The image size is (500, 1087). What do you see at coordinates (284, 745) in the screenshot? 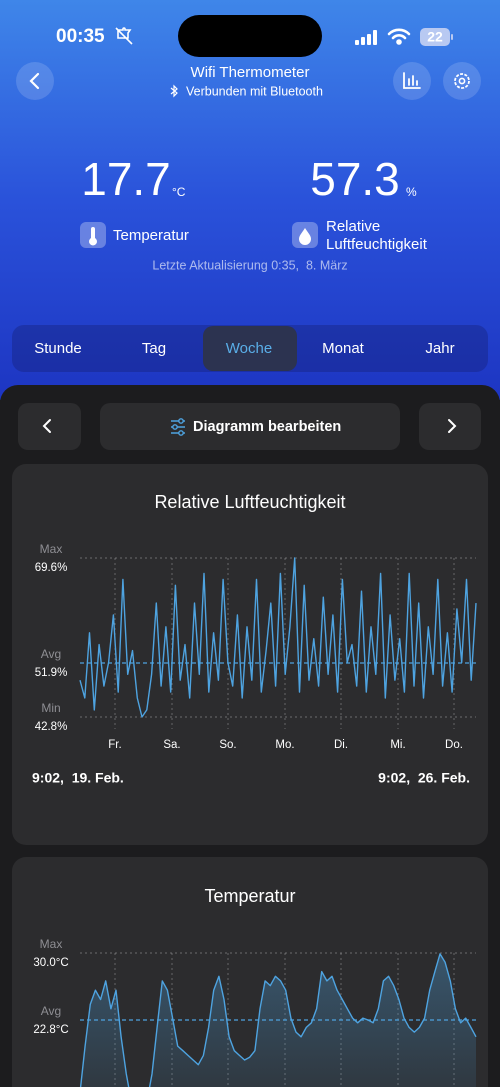
I see `x-label: Mo.` at bounding box center [284, 745].